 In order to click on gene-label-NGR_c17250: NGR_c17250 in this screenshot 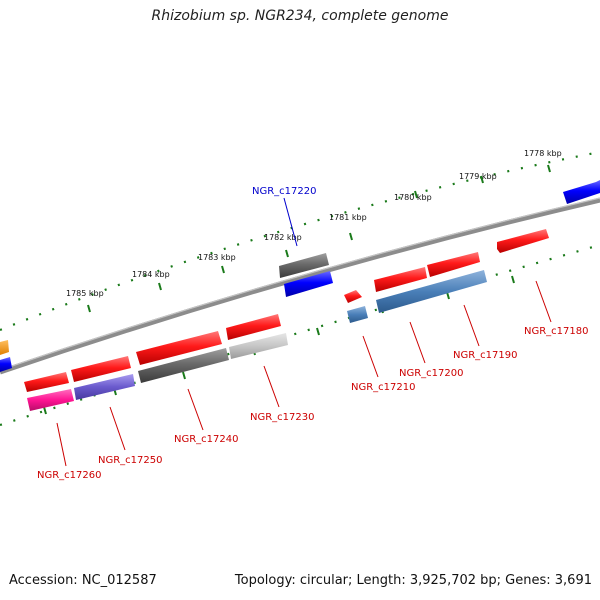, I will do `click(130, 460)`.